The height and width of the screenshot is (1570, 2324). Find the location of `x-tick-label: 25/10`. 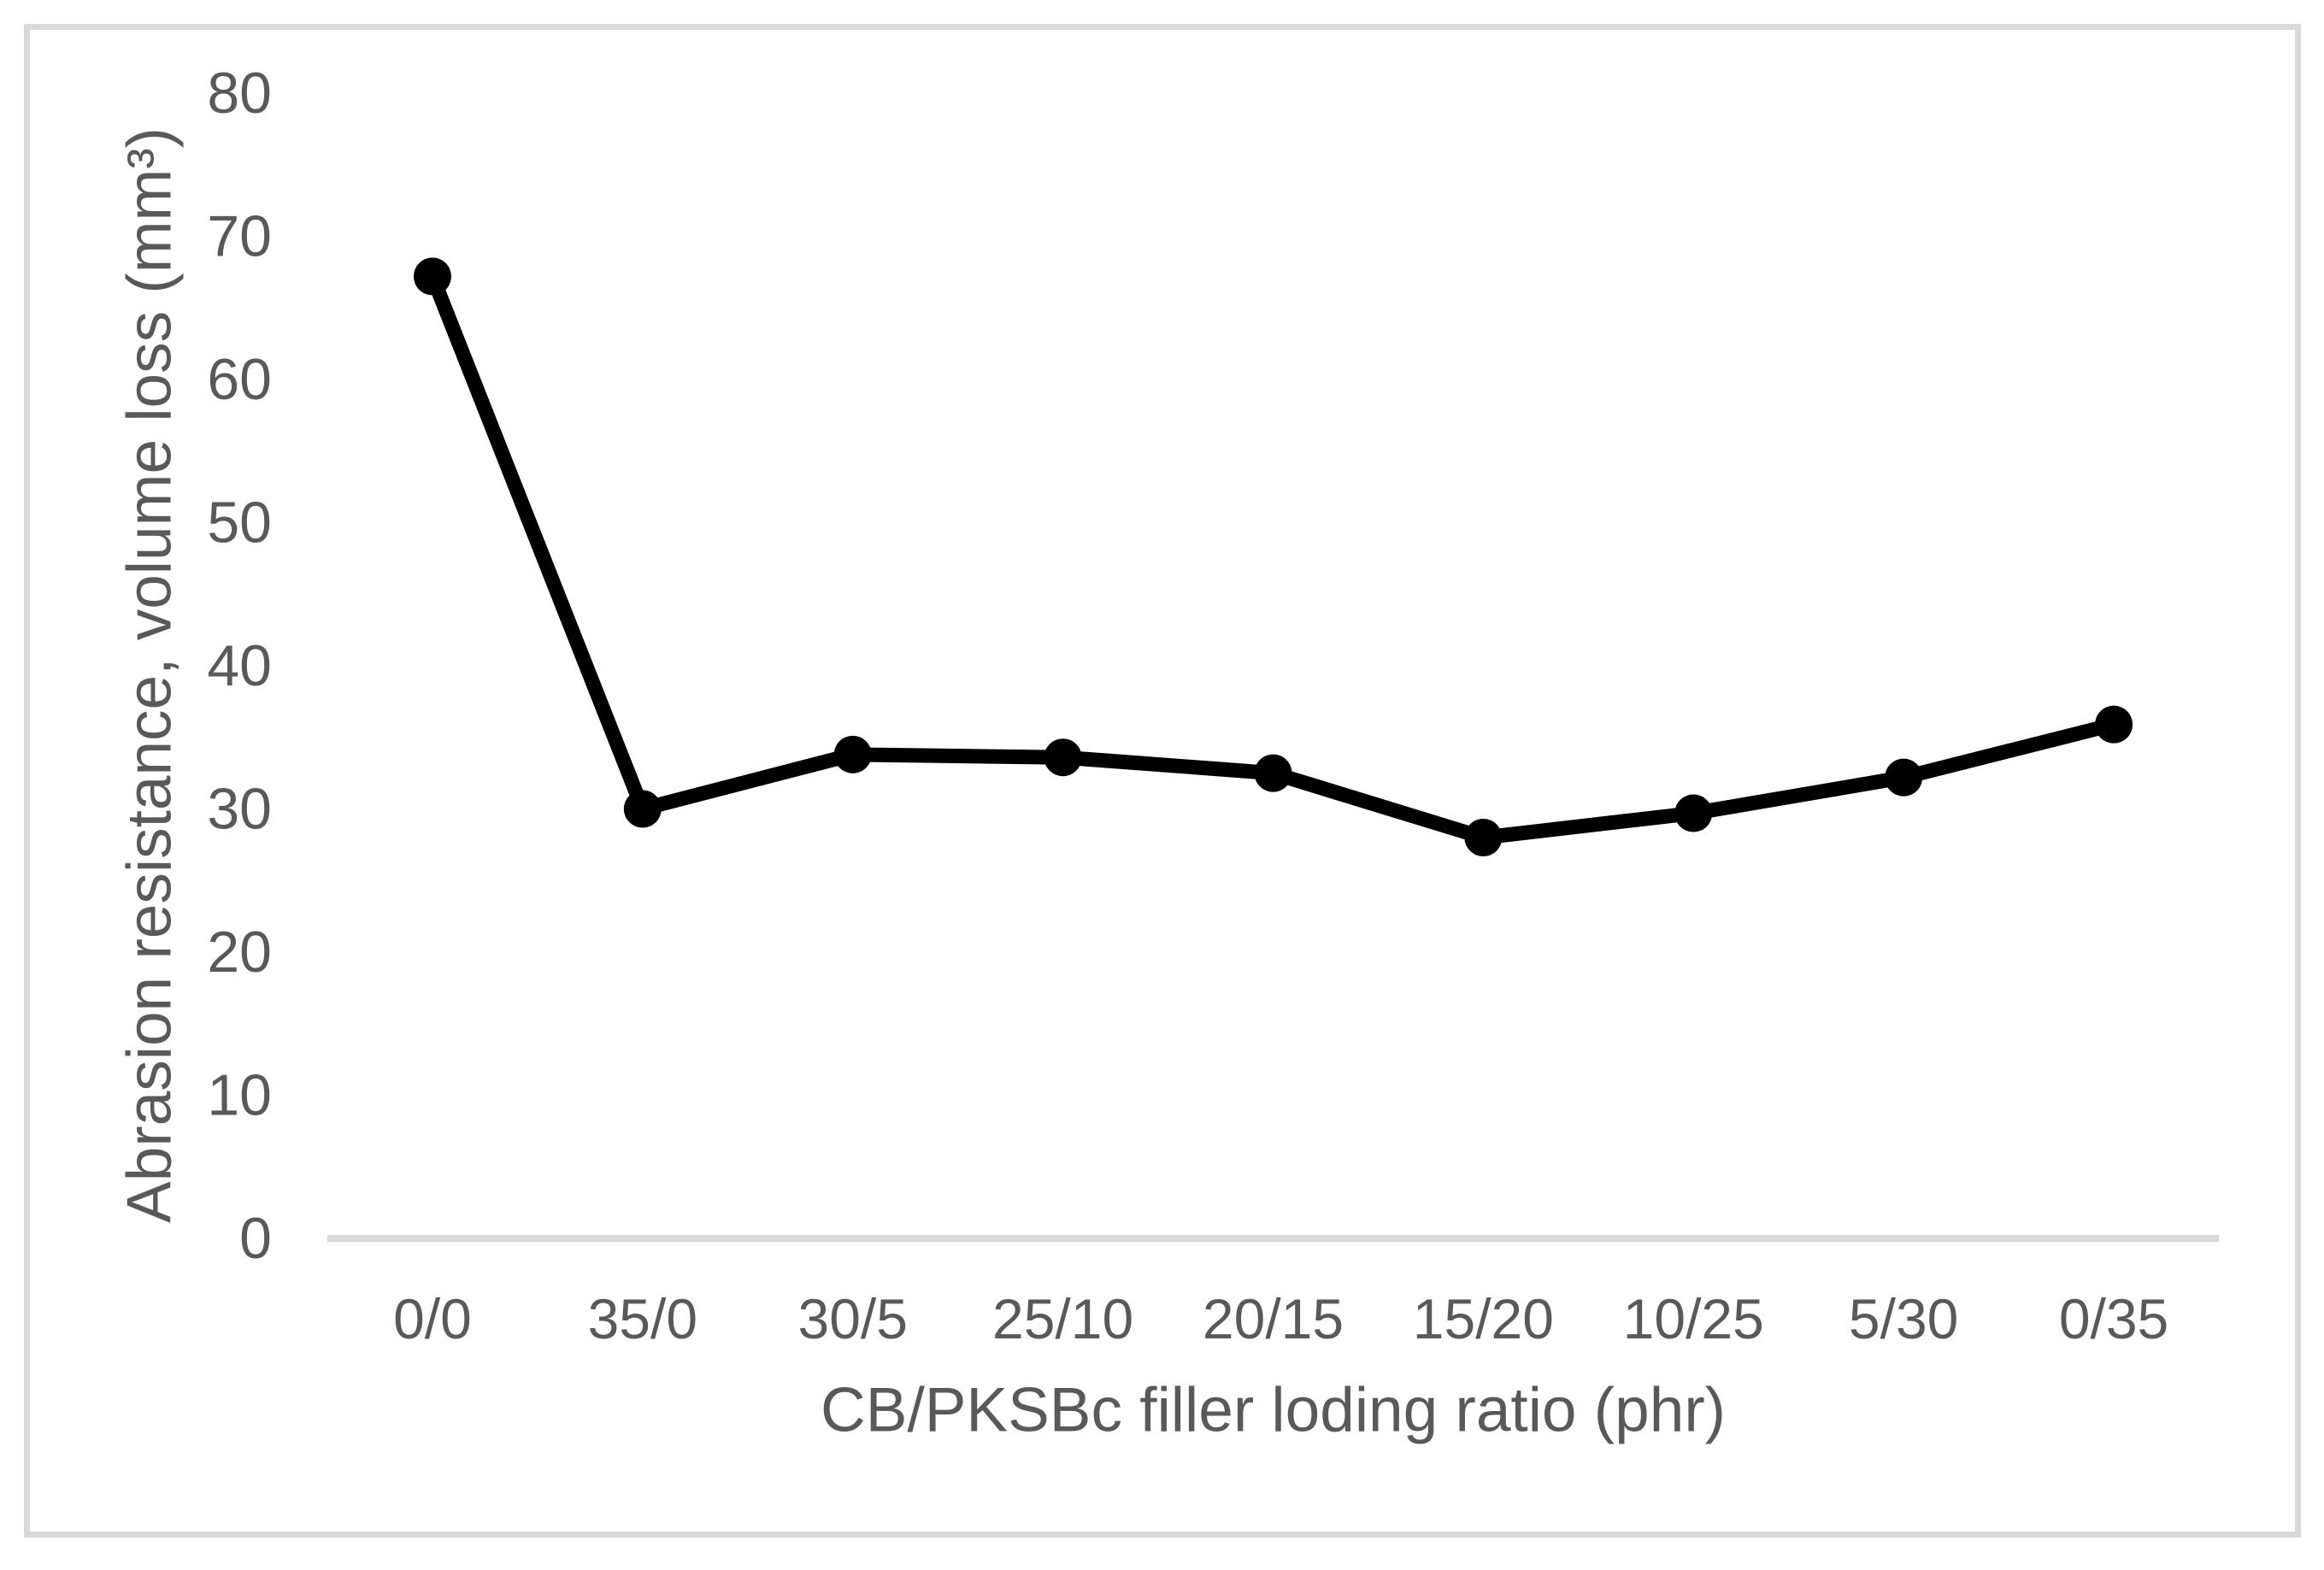

x-tick-label: 25/10 is located at coordinates (1062, 1318).